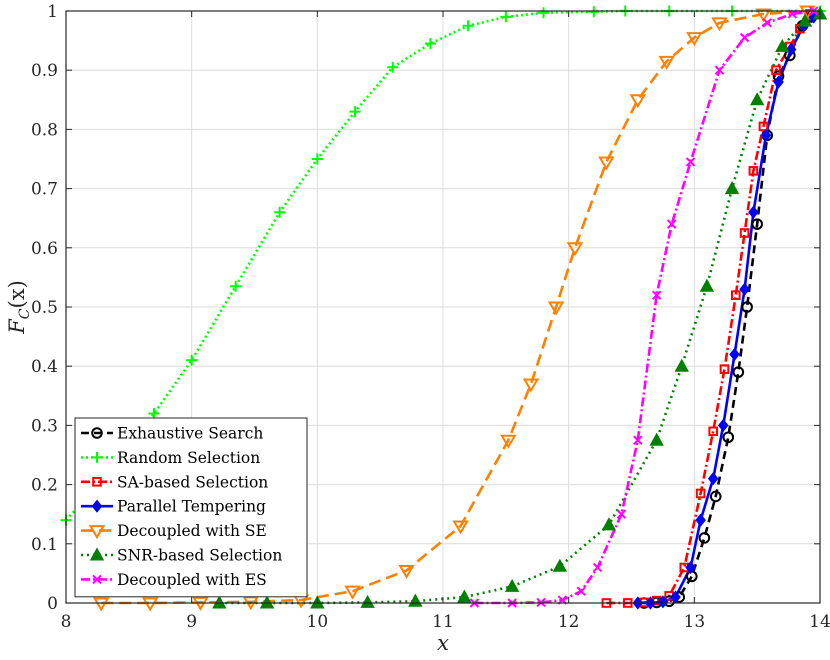 This screenshot has height=660, width=830. What do you see at coordinates (44, 308) in the screenshot?
I see `y-tick-label: 0.5` at bounding box center [44, 308].